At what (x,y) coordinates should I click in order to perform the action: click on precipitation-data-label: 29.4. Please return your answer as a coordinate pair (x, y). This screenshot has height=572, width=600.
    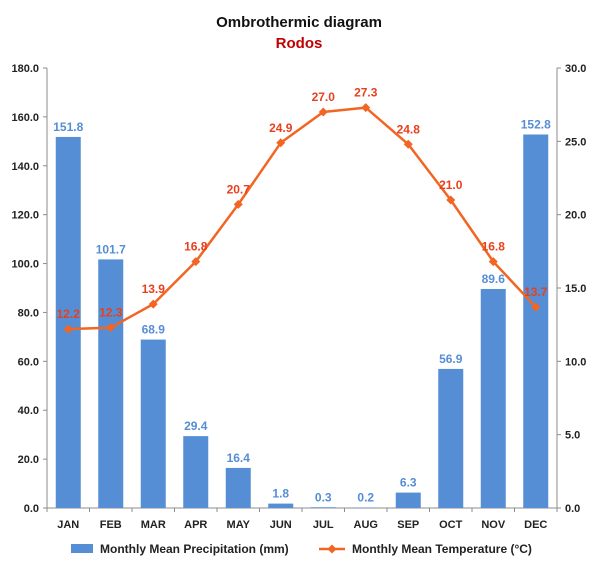
    Looking at the image, I should click on (196, 426).